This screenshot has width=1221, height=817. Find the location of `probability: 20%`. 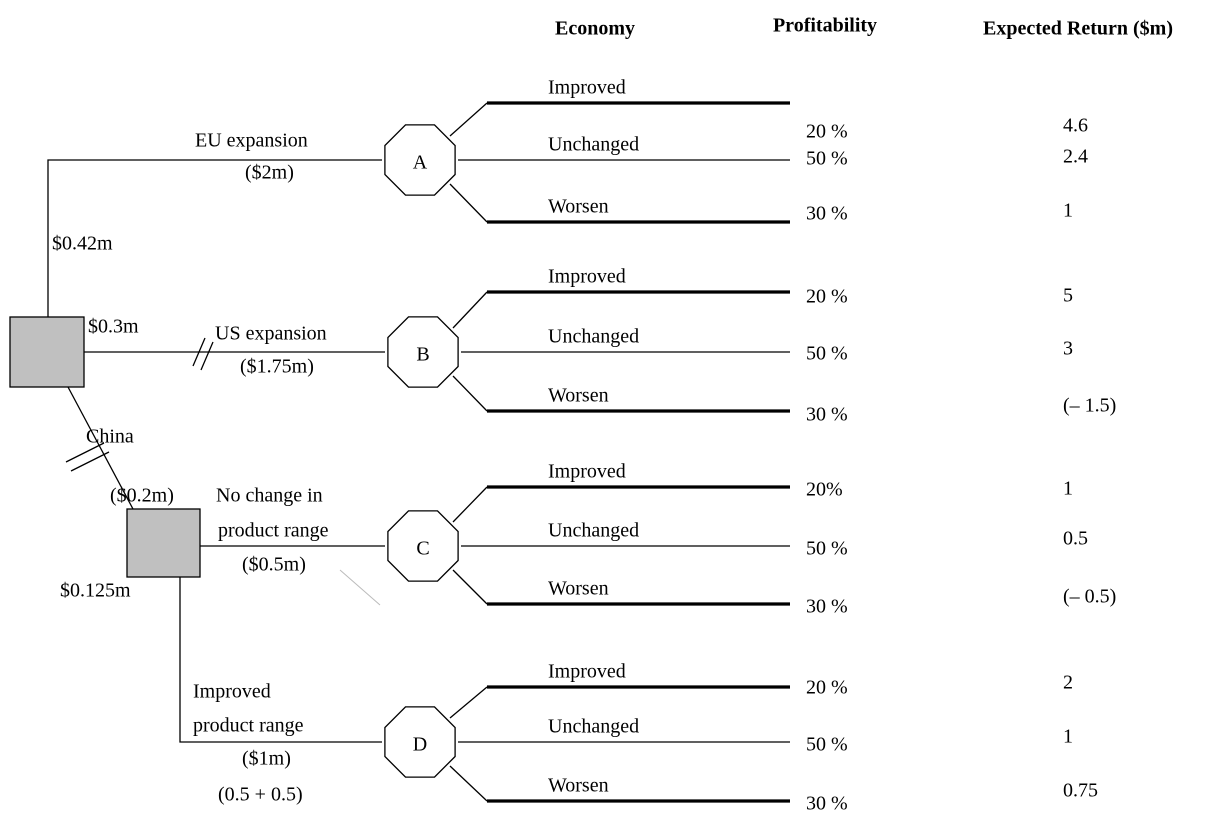

probability: 20% is located at coordinates (824, 490).